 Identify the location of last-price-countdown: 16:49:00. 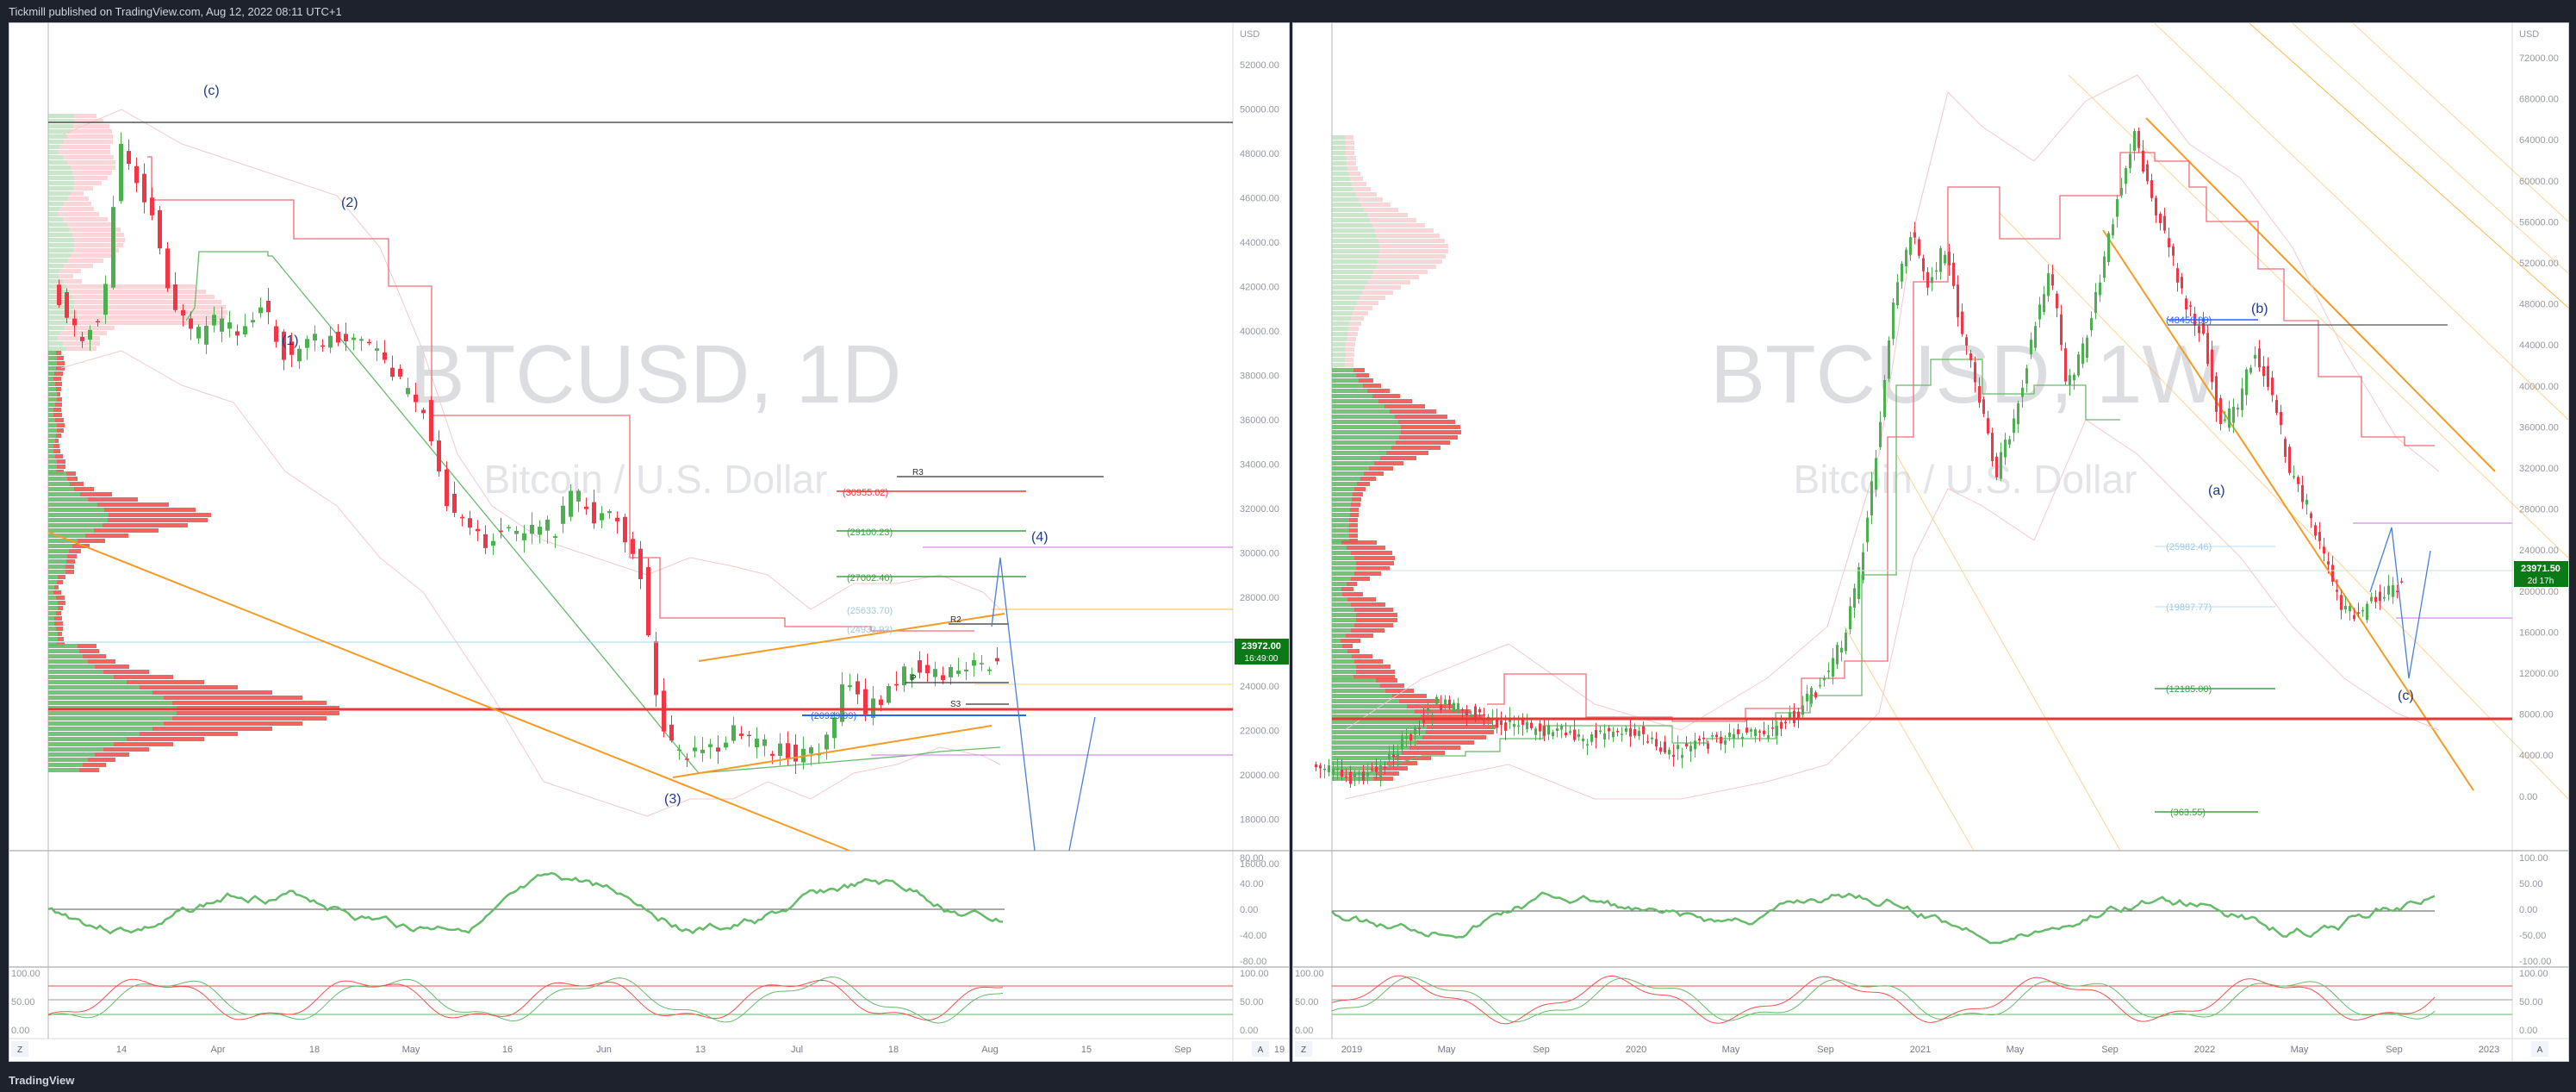
(1262, 659).